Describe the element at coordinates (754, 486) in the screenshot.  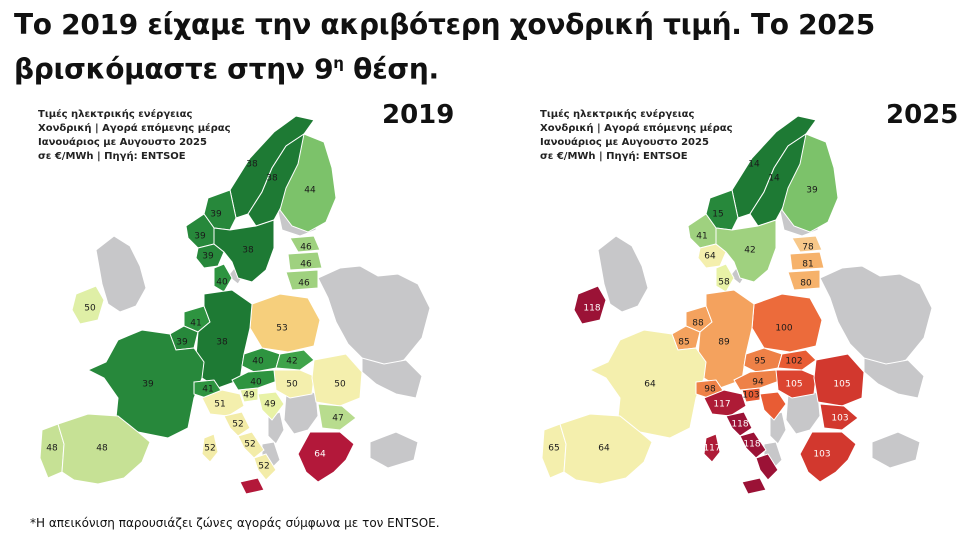
I see `region-sicily` at that location.